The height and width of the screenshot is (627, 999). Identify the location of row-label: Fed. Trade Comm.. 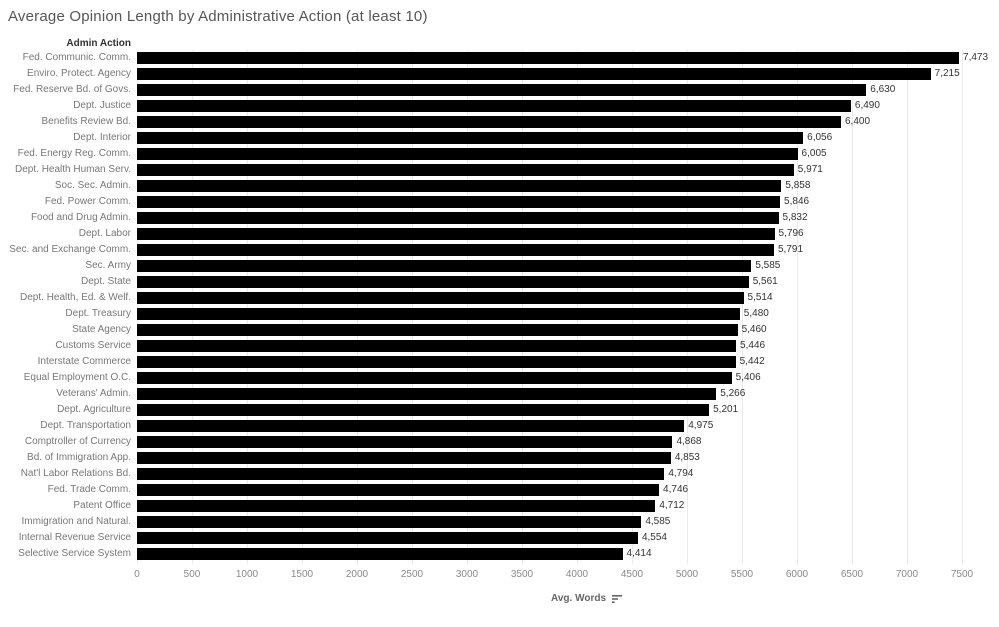
(89, 489).